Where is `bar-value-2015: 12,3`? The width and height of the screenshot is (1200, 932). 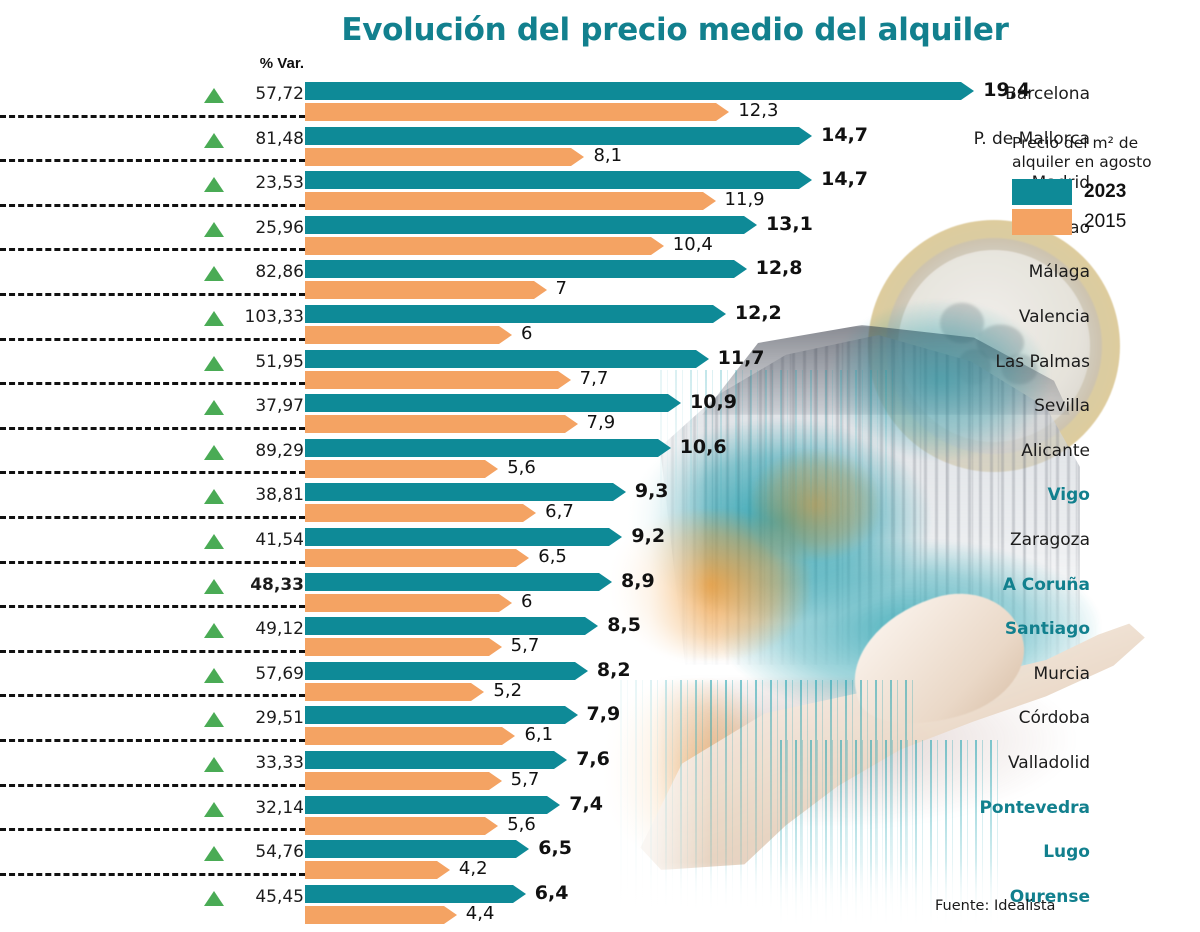
bar-value-2015: 12,3 is located at coordinates (758, 110).